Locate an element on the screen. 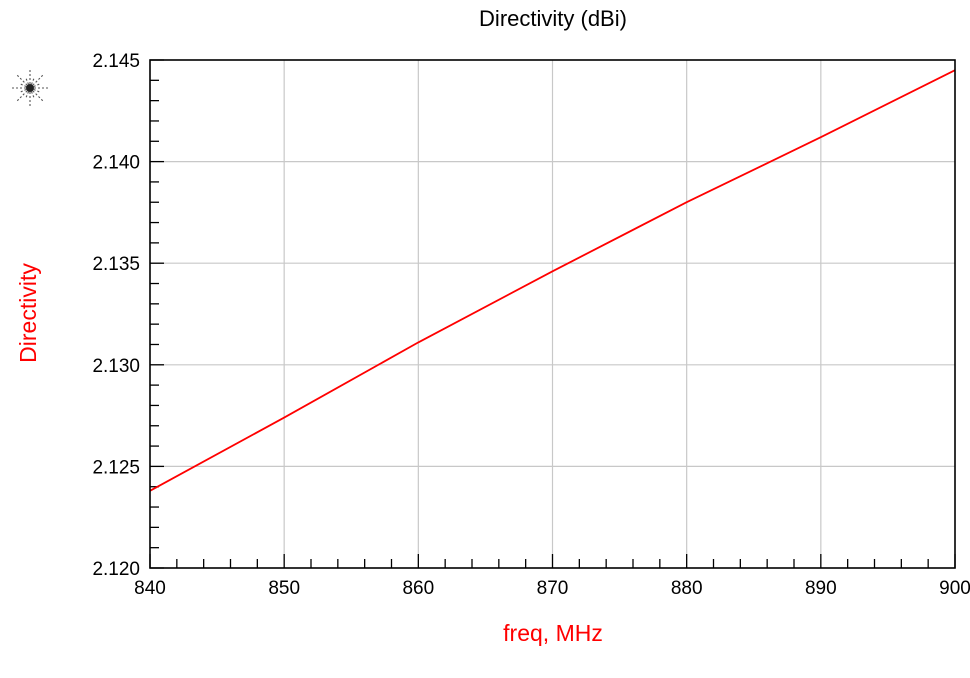  y-tick-label: 2.135 is located at coordinates (116, 264).